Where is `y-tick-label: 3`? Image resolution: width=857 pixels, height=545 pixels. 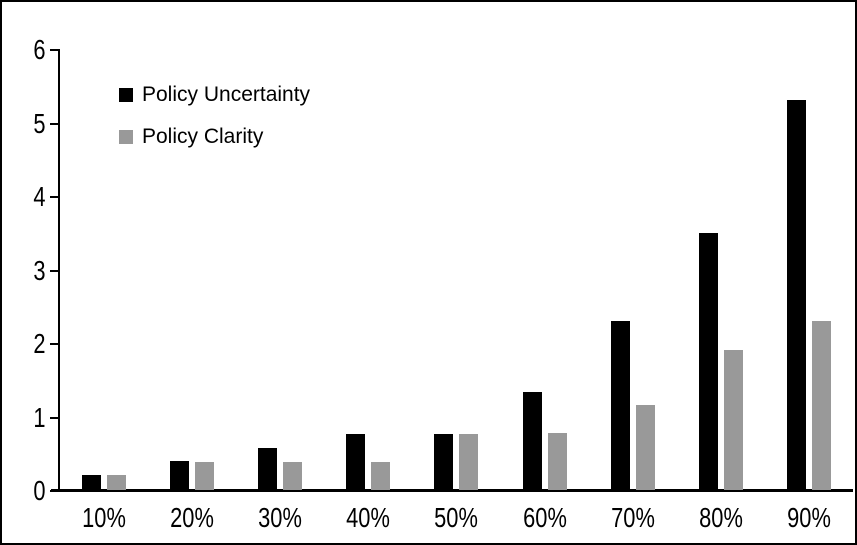
y-tick-label: 3 is located at coordinates (39, 270).